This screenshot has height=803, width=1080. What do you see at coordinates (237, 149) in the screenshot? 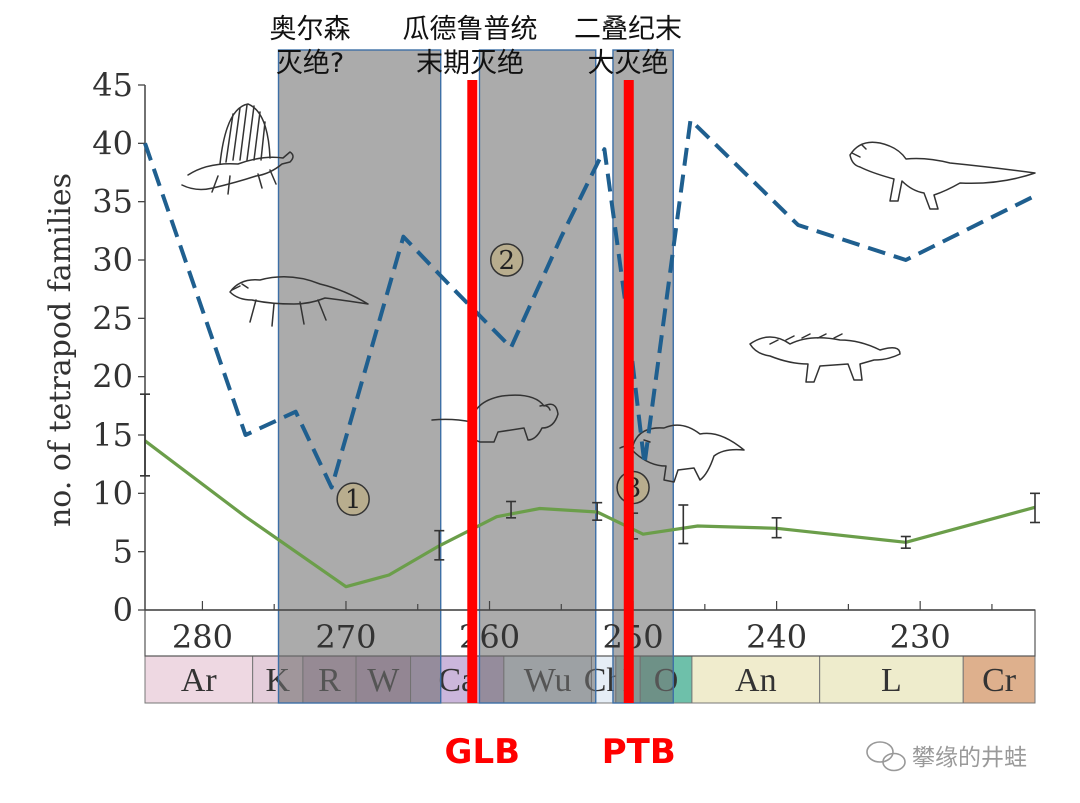
I see `dimetrodon-fossil-drawing` at bounding box center [237, 149].